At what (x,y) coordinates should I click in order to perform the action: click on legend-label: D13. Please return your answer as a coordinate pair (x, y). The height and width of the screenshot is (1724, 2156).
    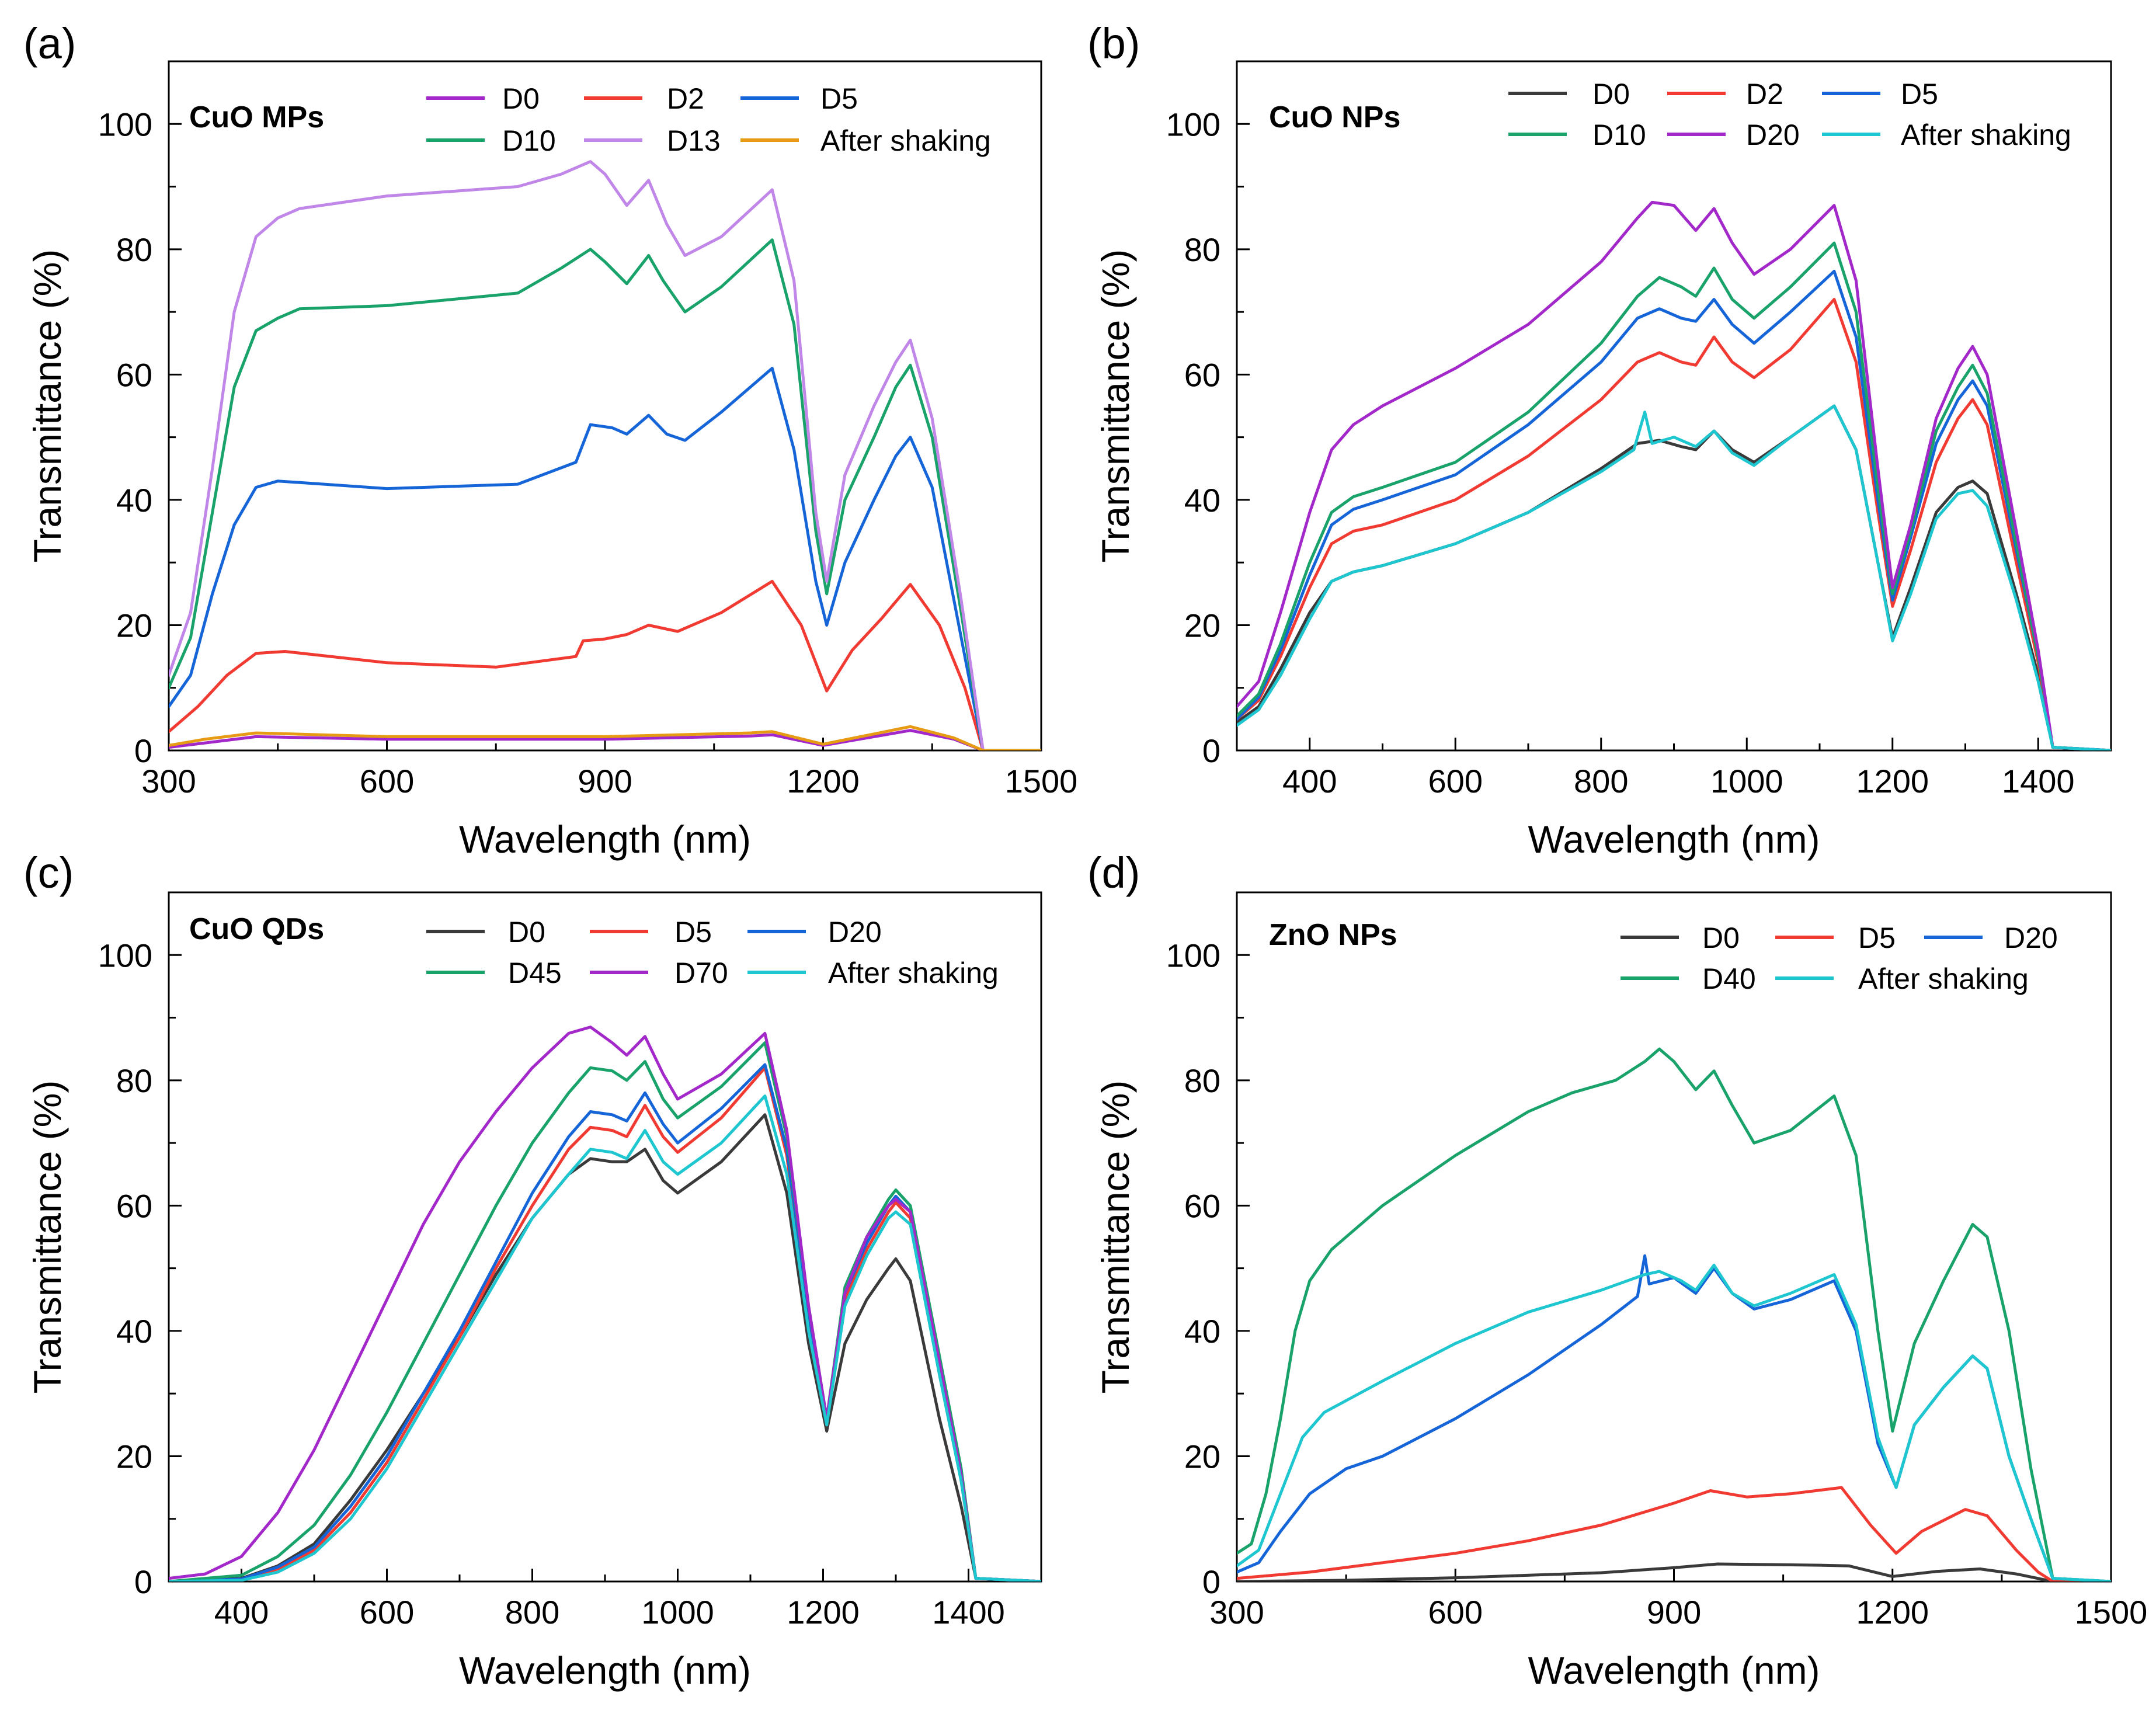
    Looking at the image, I should click on (694, 141).